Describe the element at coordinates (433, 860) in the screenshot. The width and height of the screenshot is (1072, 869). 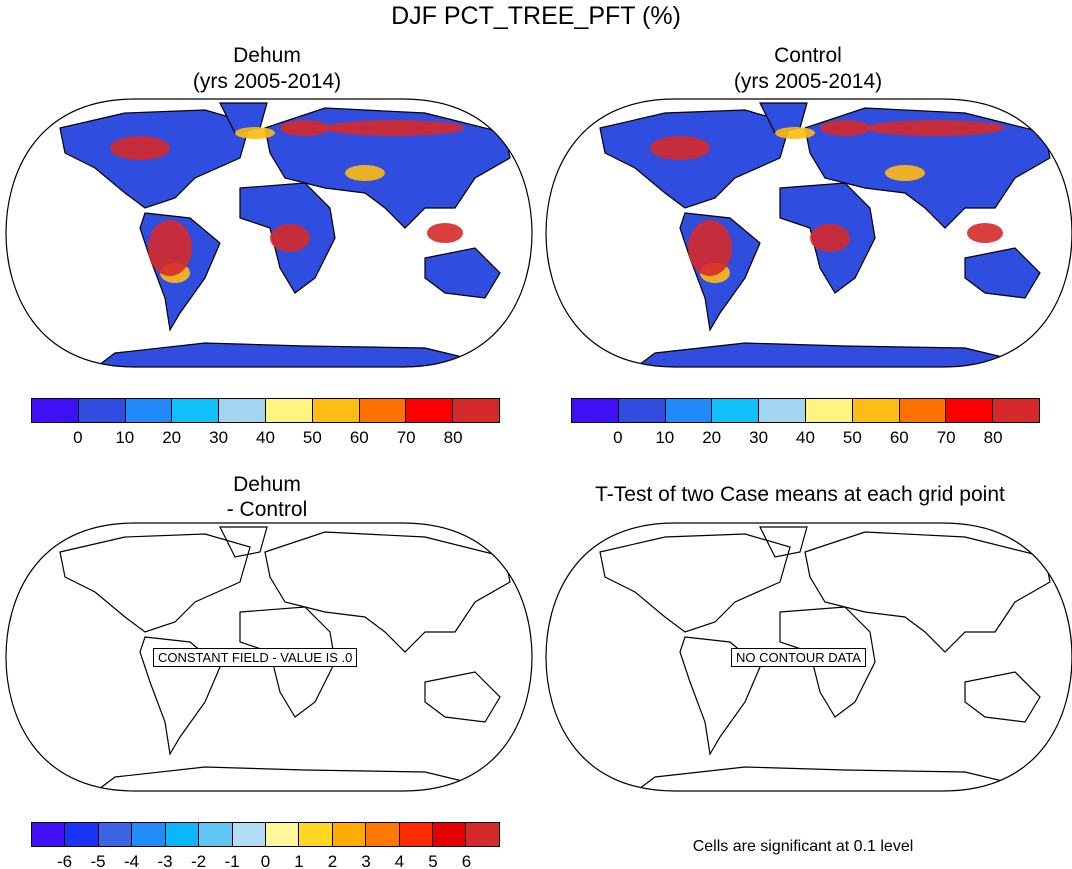
I see `colorbar-tick-label: 5` at that location.